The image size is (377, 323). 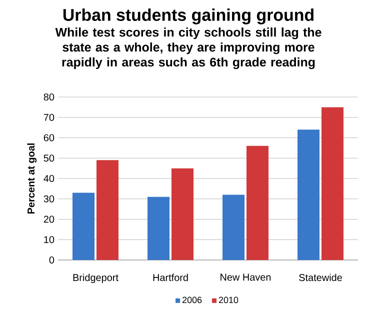 What do you see at coordinates (228, 300) in the screenshot?
I see `legend-label: 2010` at bounding box center [228, 300].